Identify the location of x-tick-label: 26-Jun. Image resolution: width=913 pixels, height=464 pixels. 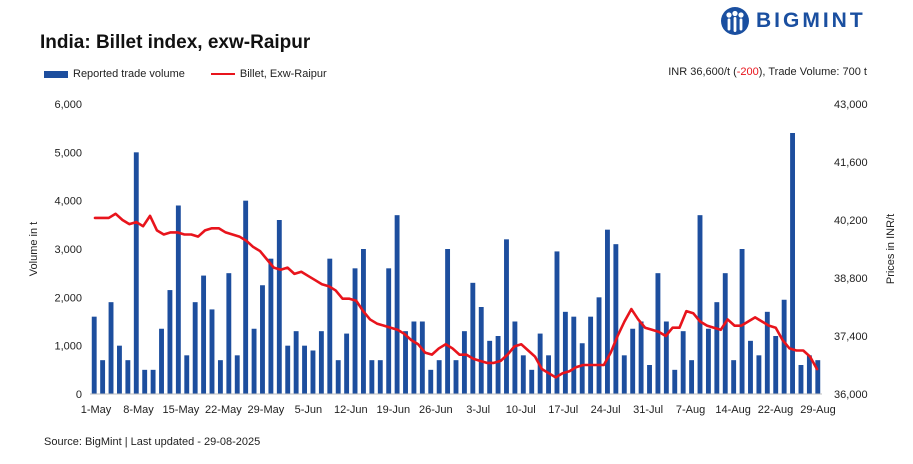
(436, 410).